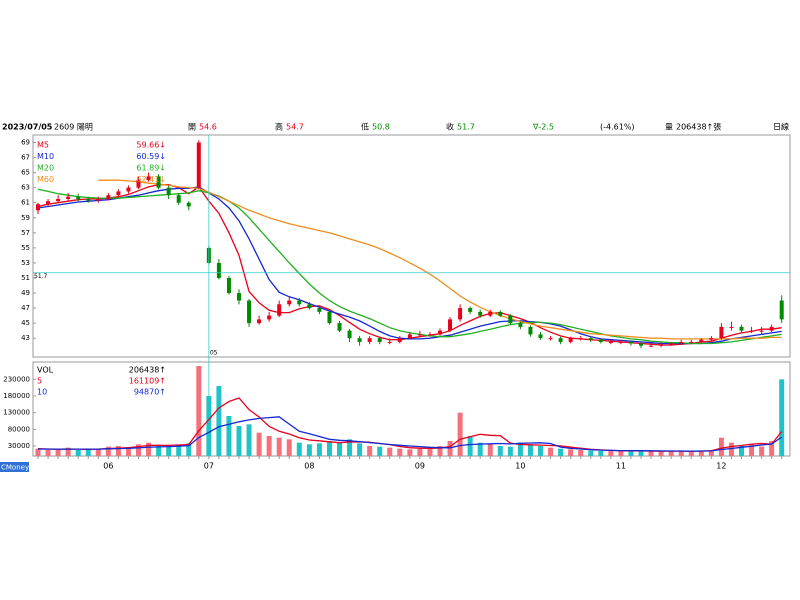 This screenshot has height=600, width=800. I want to click on legend-name: VOL, so click(45, 370).